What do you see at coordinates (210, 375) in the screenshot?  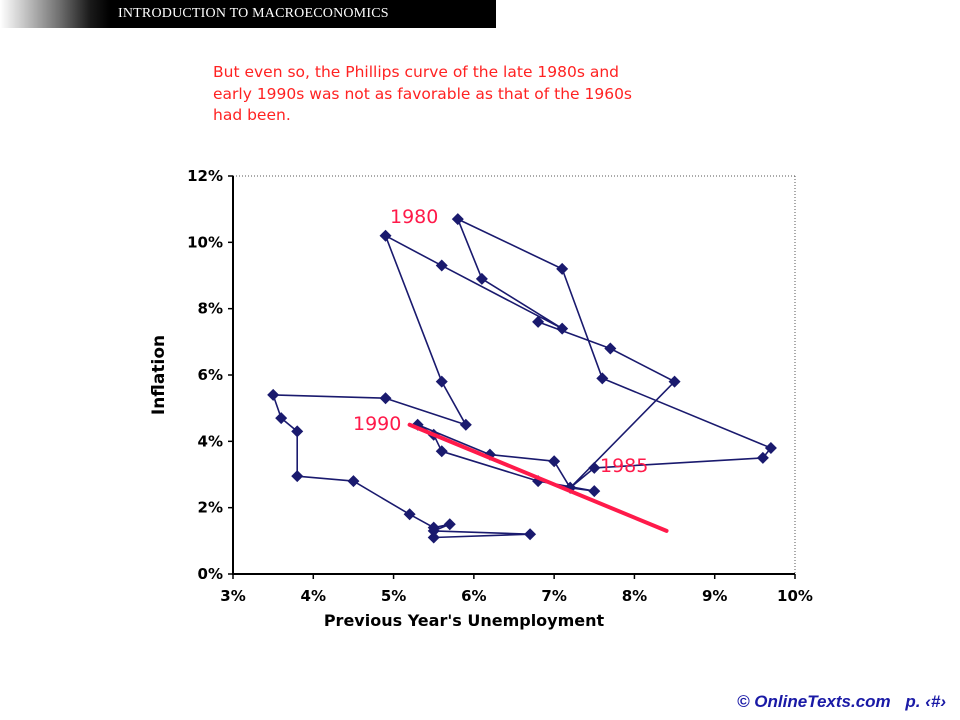 I see `y-tick-label: 6%` at bounding box center [210, 375].